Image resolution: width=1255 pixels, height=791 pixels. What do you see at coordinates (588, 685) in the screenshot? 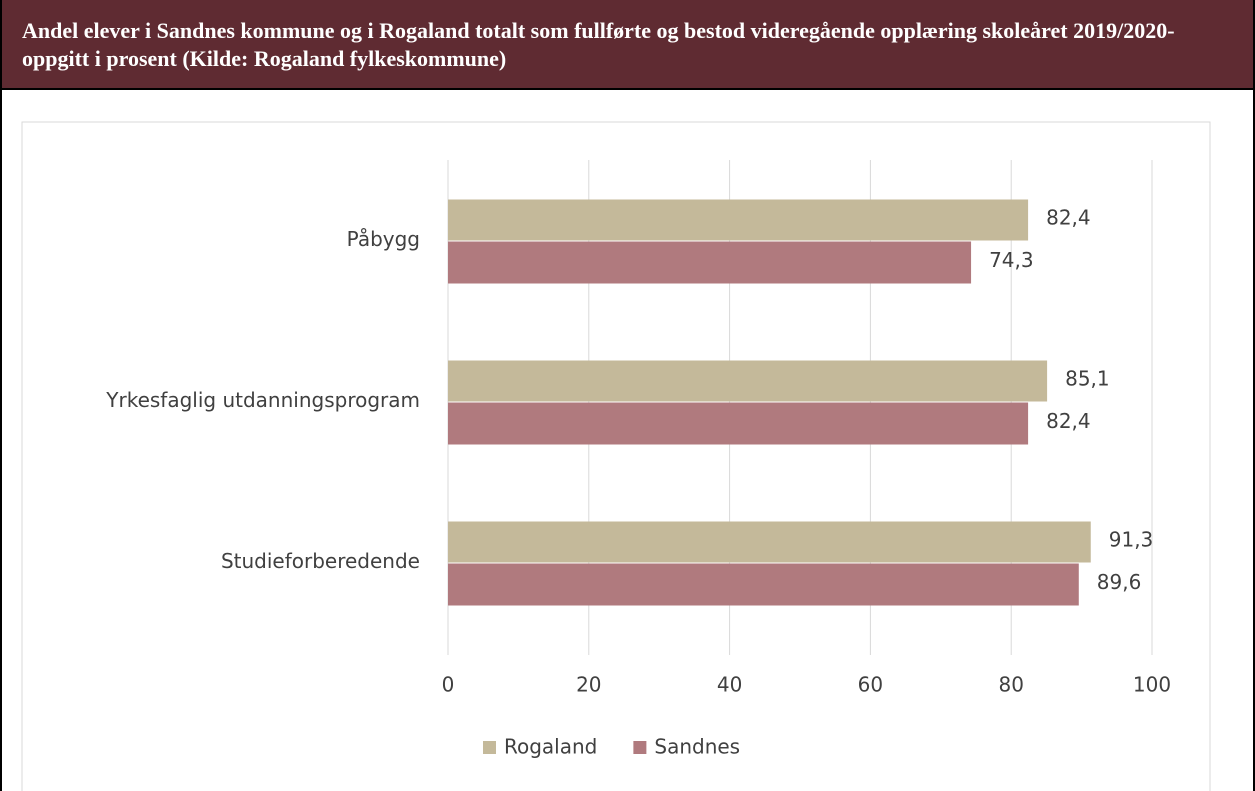
I see `x-tick-label: 20` at bounding box center [588, 685].